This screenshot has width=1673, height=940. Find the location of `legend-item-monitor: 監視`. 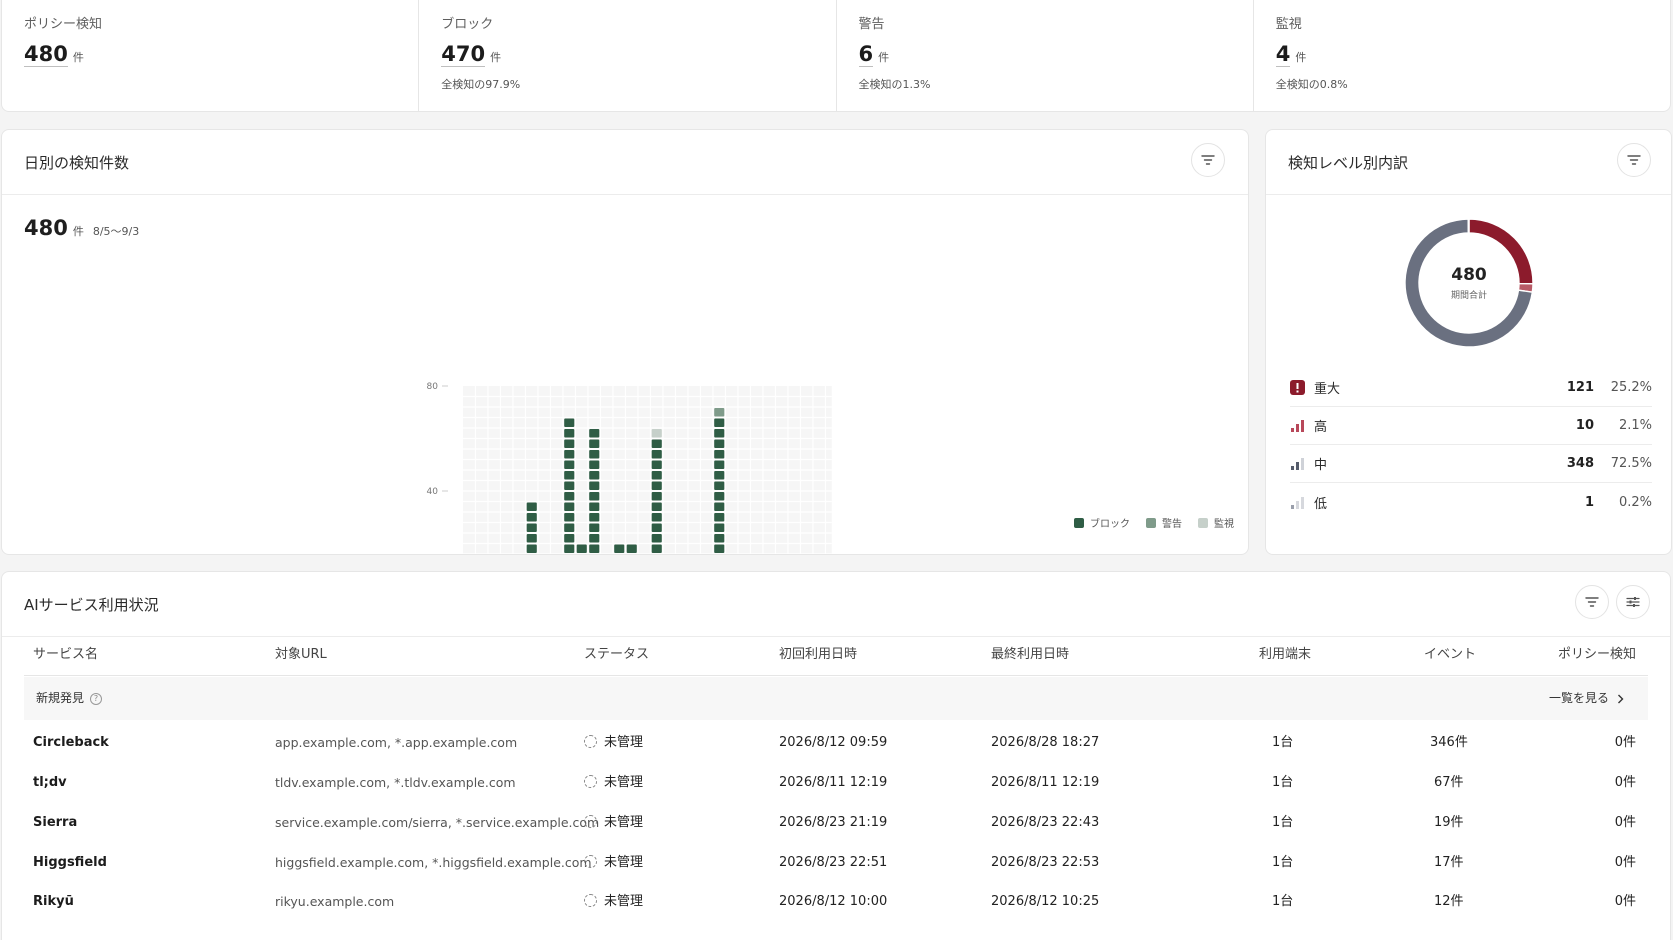

legend-item-monitor: 監視 is located at coordinates (1216, 522).